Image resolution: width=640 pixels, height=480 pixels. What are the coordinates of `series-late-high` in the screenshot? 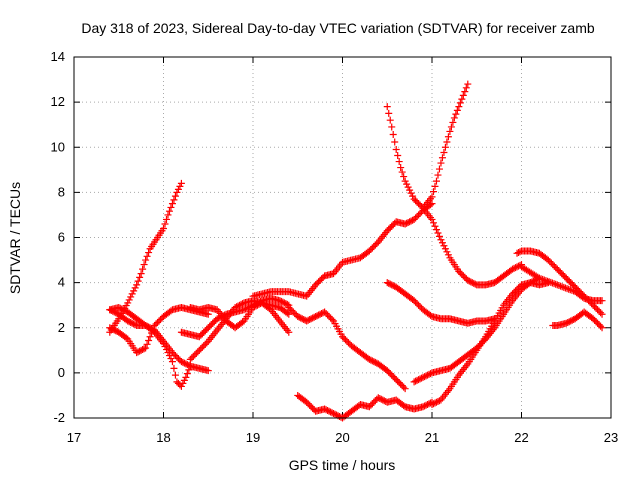 It's located at (559, 282).